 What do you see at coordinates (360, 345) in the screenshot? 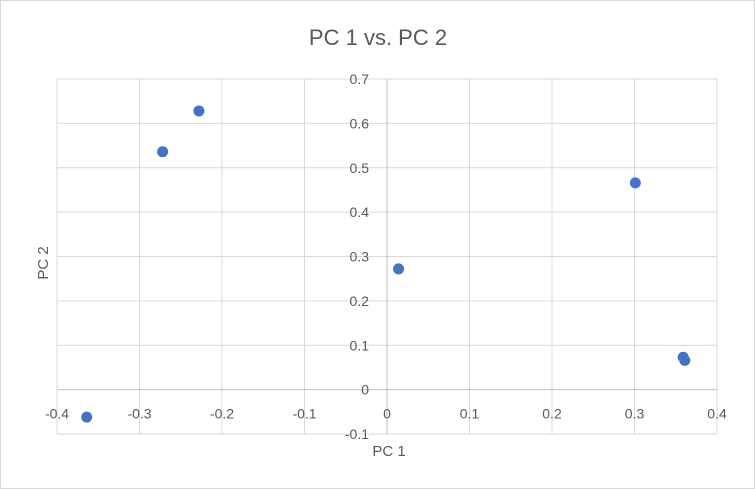
I see `y-tick-label: 0.1` at bounding box center [360, 345].